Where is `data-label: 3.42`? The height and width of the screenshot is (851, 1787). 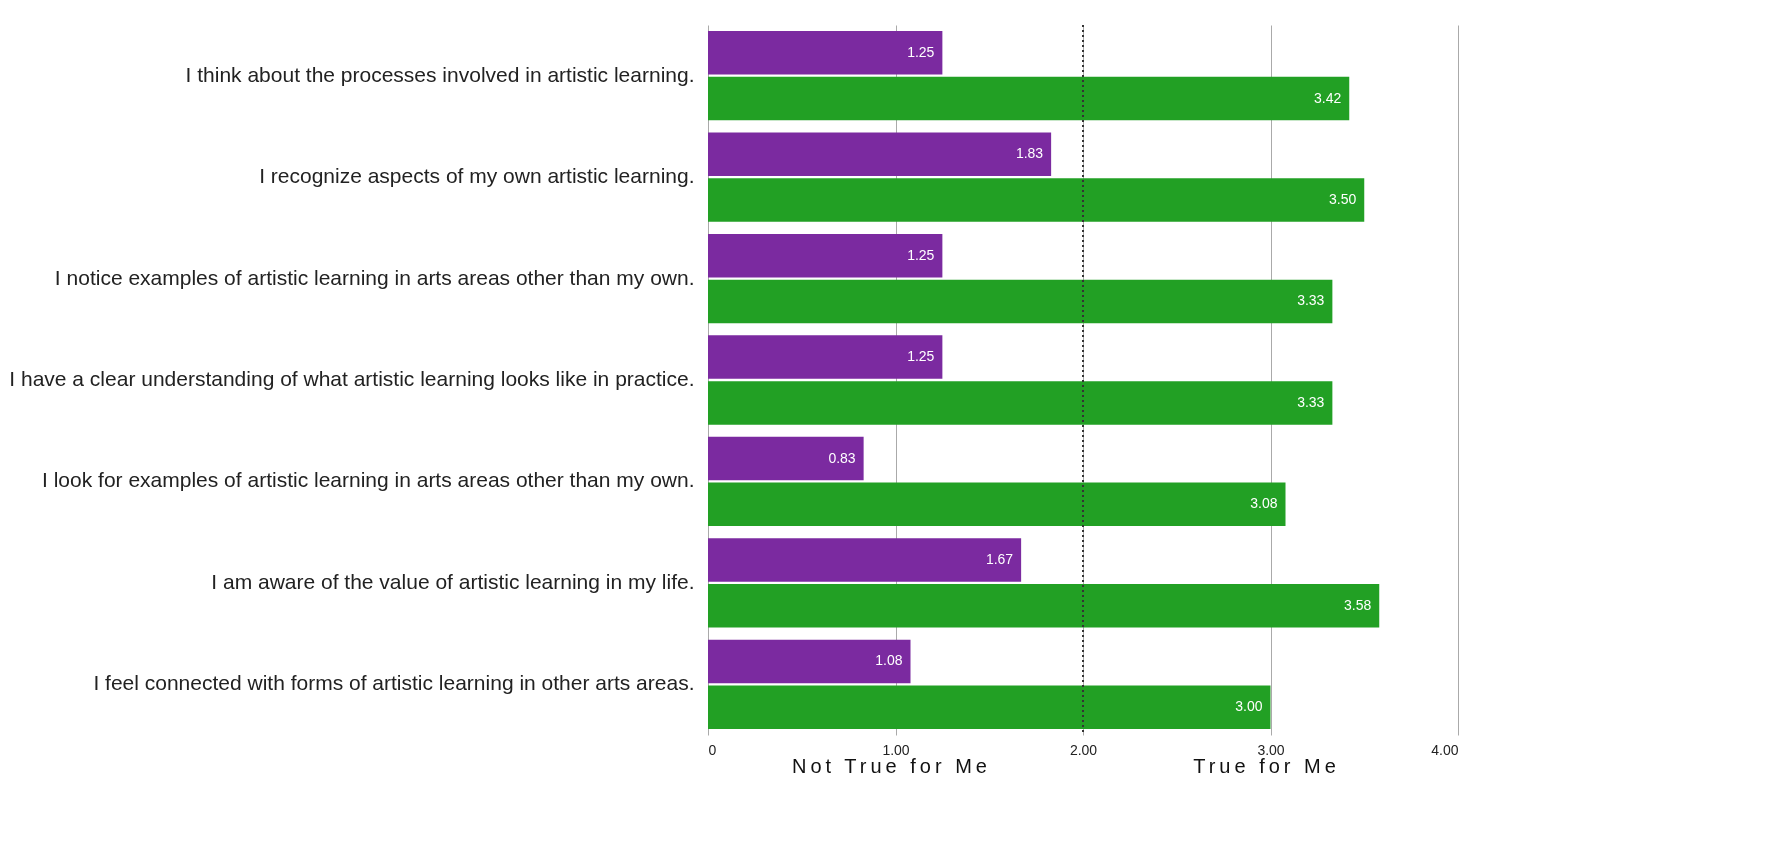 data-label: 3.42 is located at coordinates (1328, 97).